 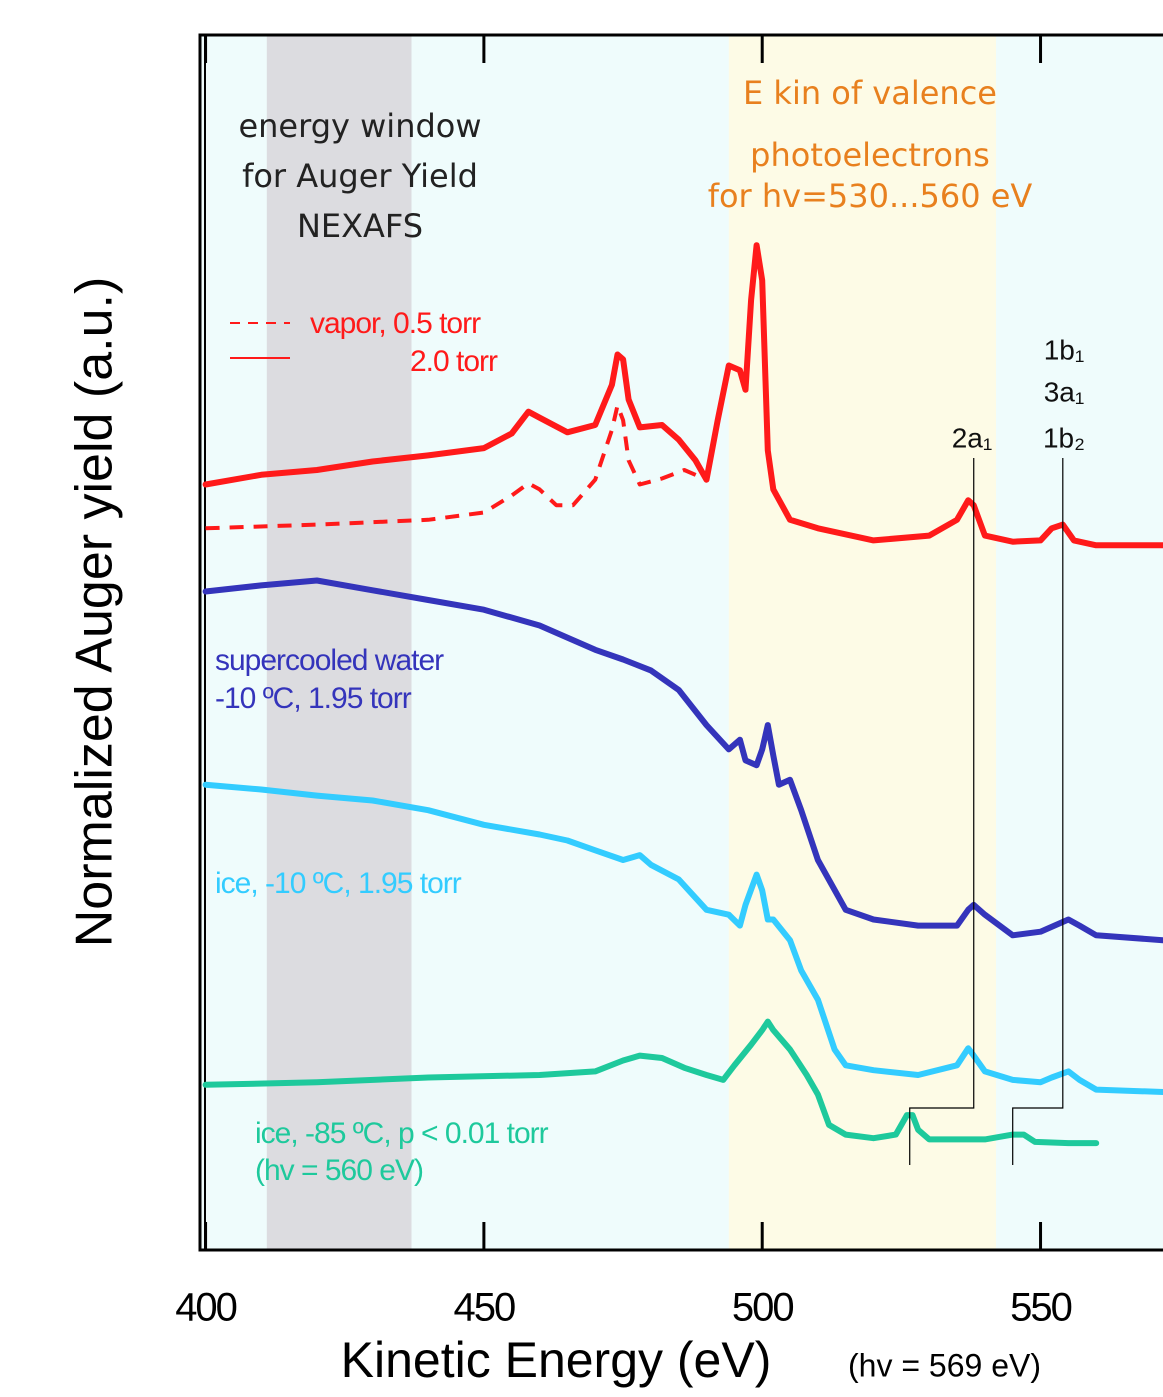 I want to click on shaded-region, so click(x=339, y=642).